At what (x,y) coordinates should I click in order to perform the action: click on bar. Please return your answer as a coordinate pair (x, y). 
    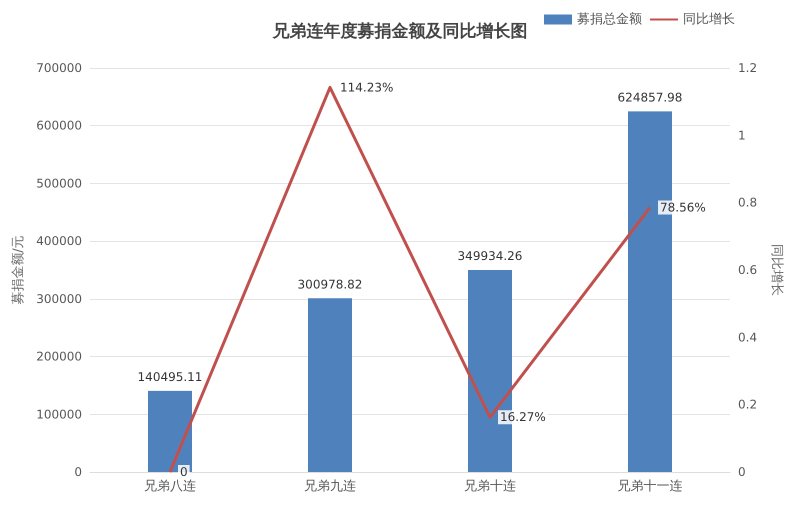
    Looking at the image, I should click on (330, 385).